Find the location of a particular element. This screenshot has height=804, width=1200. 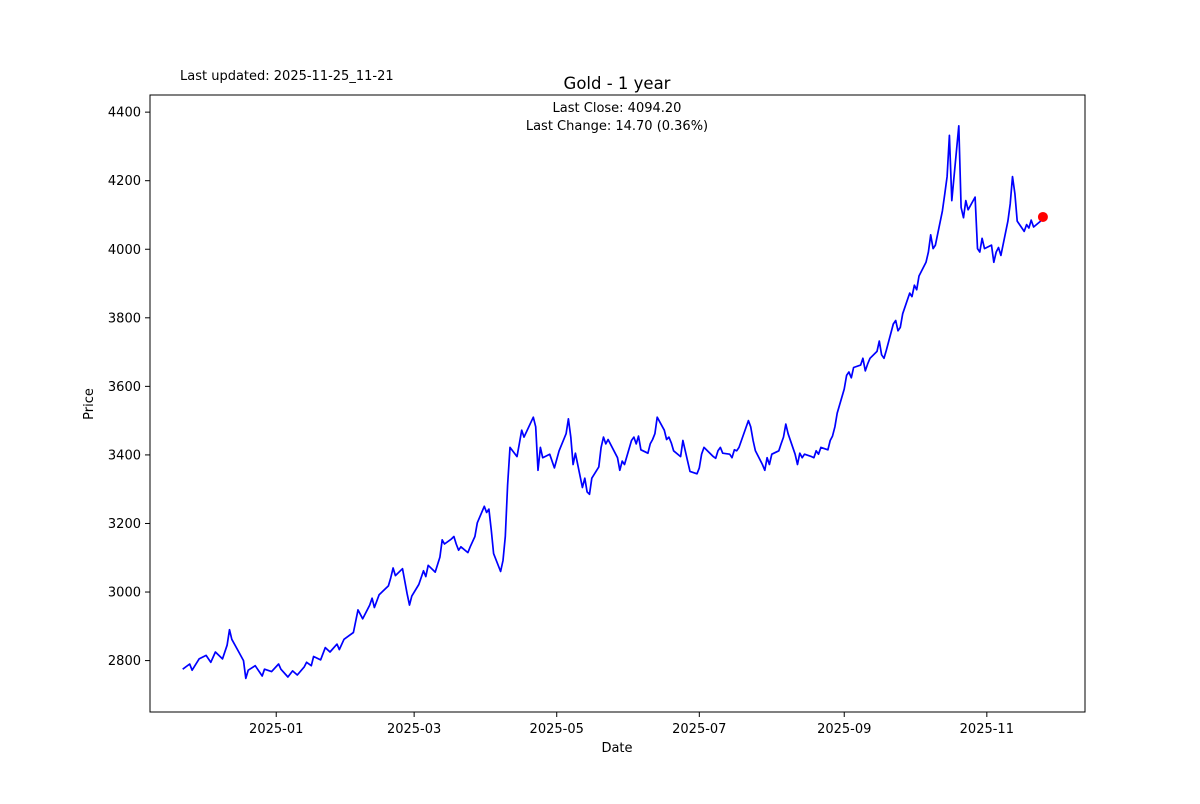

x-axis-label: Date is located at coordinates (616, 748).